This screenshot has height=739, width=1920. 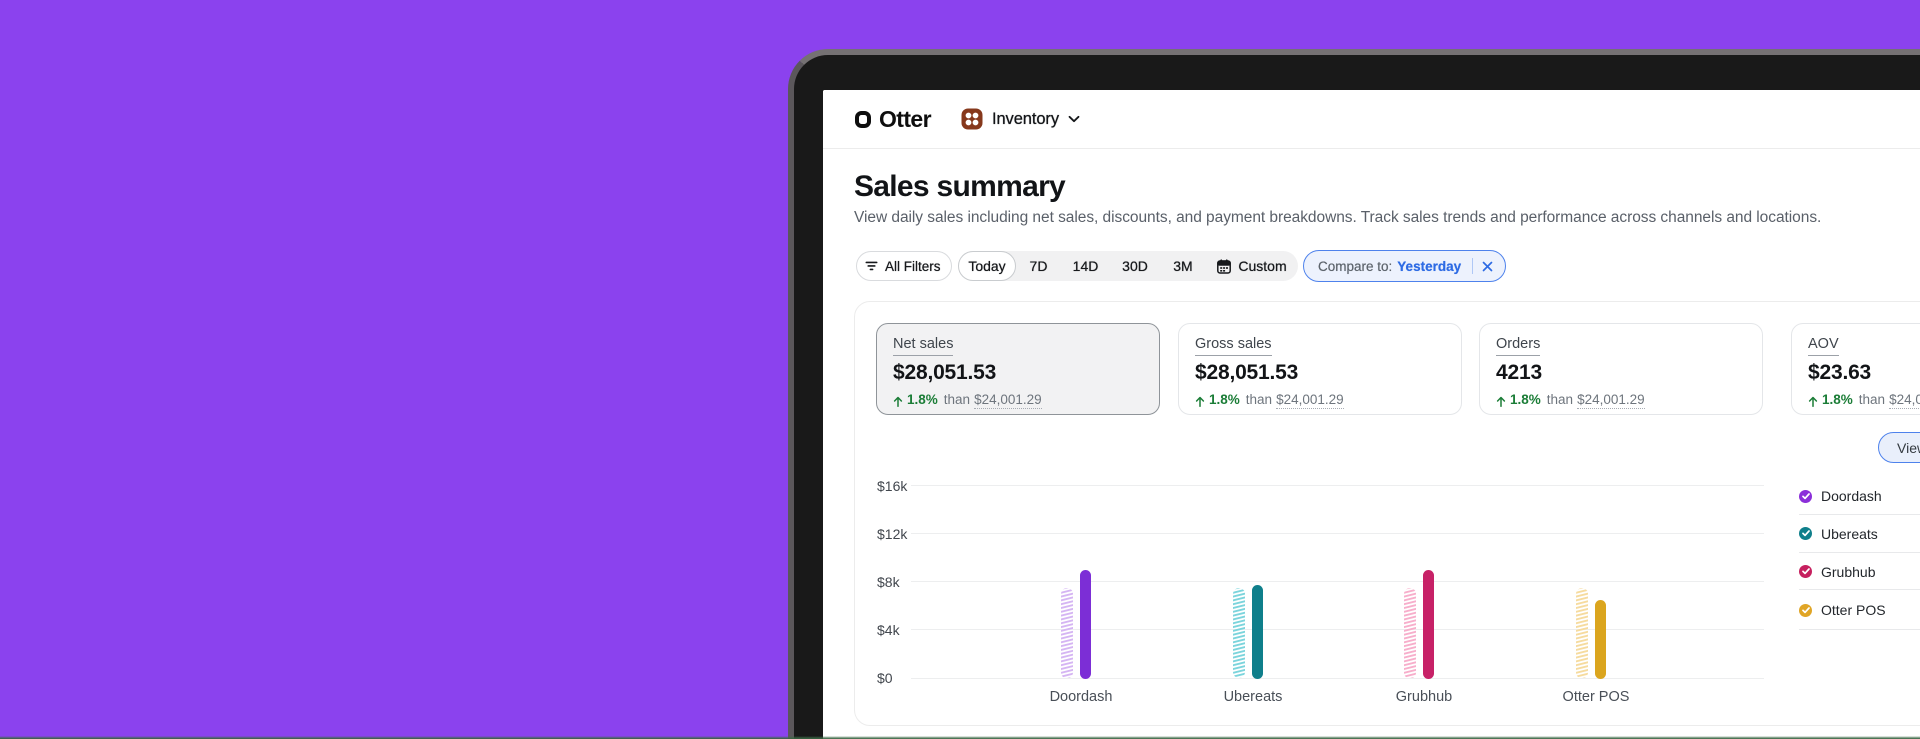 I want to click on kpi-card-gross-sales: Gross sales $28,051.53 1.8% than $24,001.29, so click(x=1320, y=369).